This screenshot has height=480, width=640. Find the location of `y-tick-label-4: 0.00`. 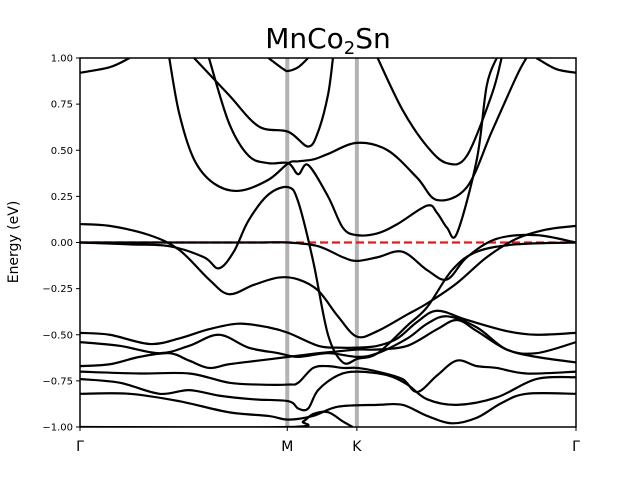

y-tick-label-4: 0.00 is located at coordinates (62, 243).